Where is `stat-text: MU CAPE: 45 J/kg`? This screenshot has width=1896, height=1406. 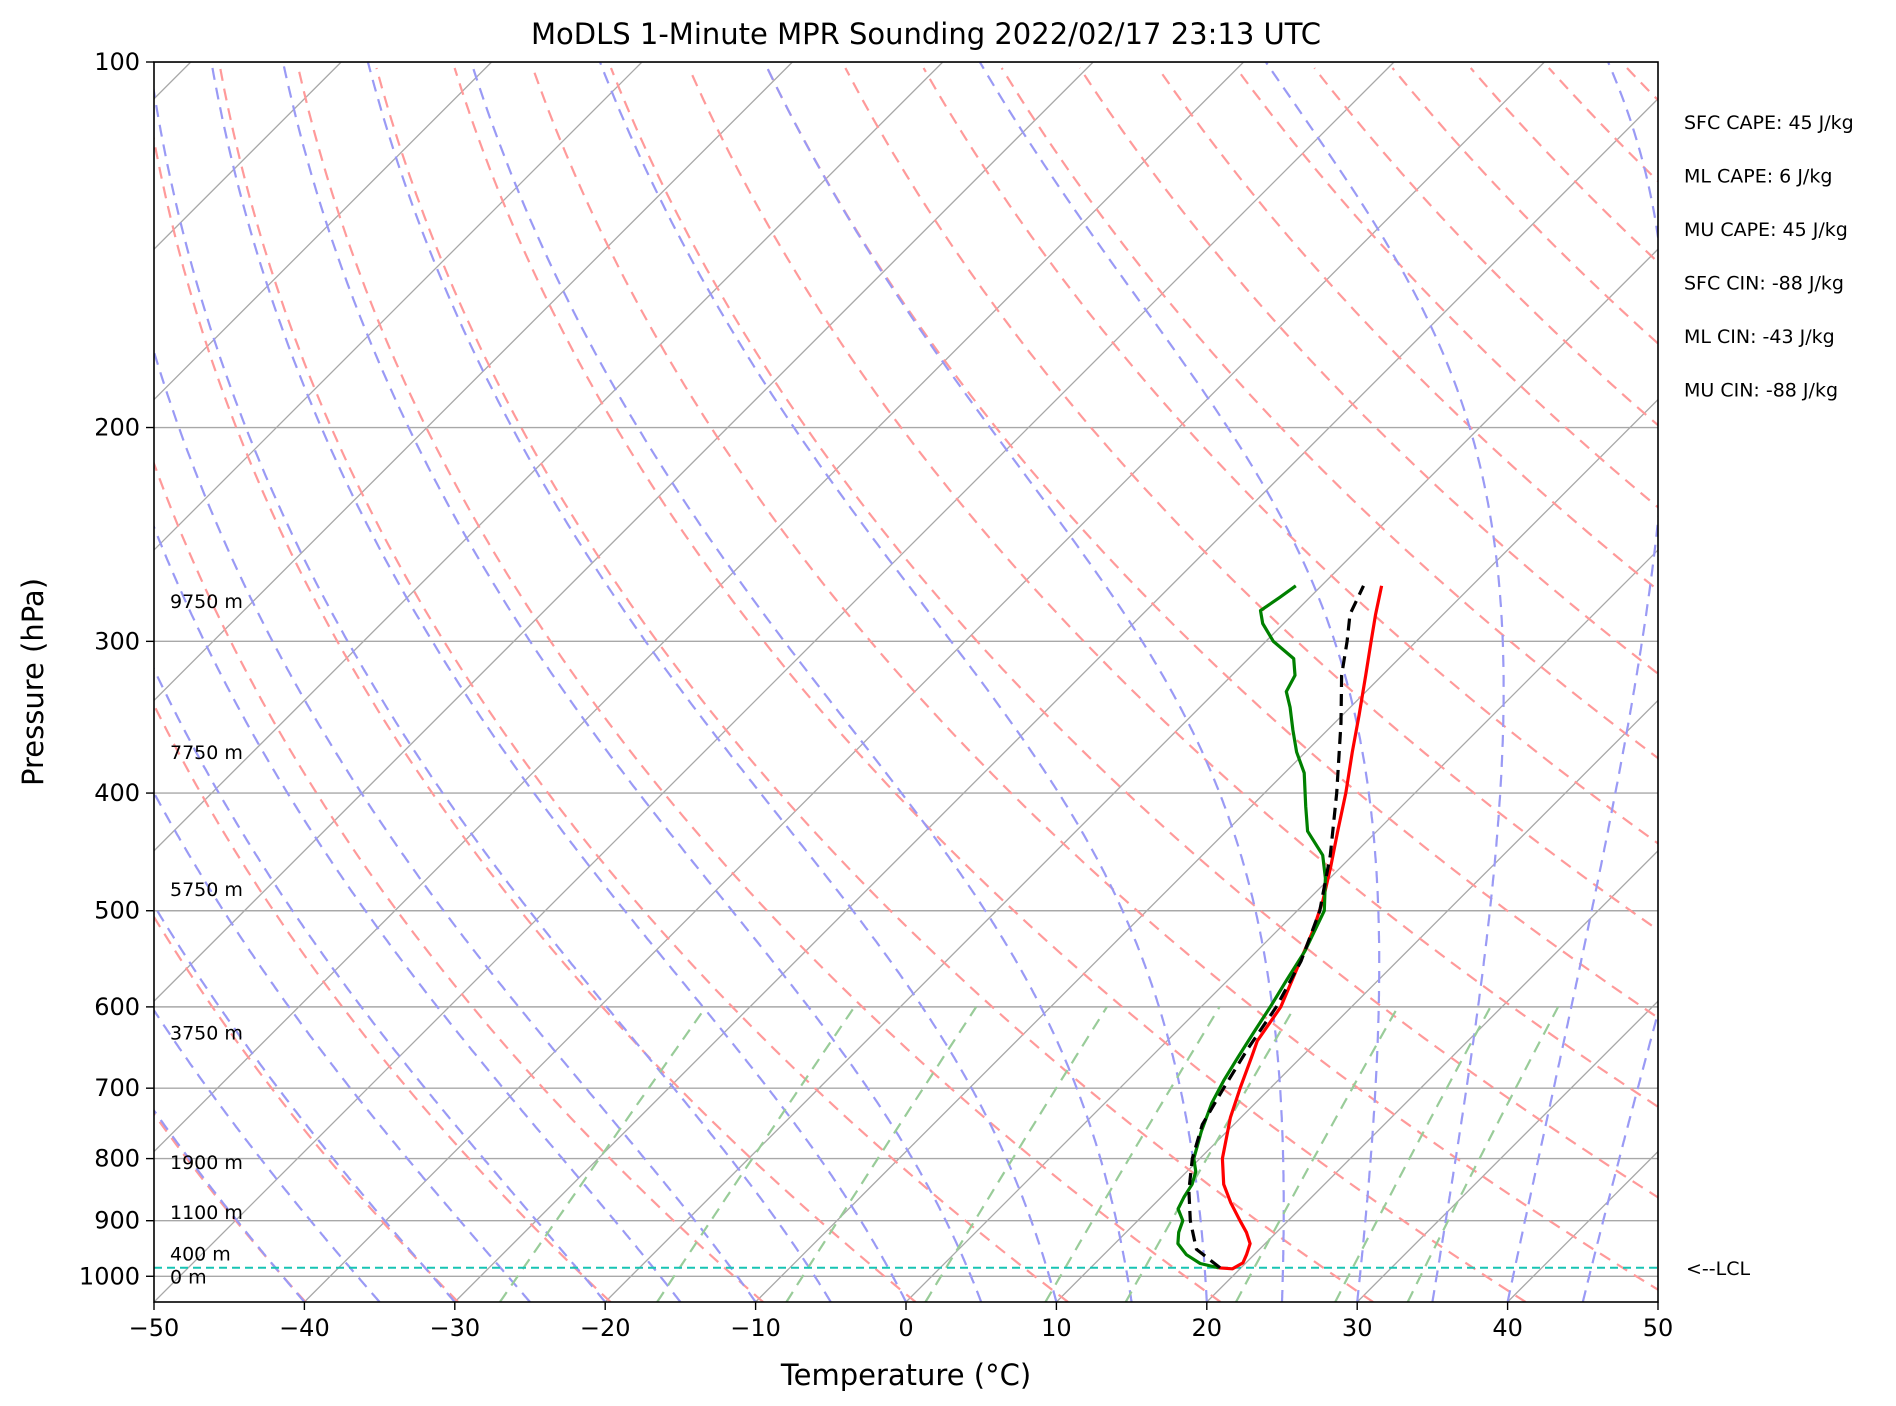
stat-text: MU CAPE: 45 J/kg is located at coordinates (1766, 230).